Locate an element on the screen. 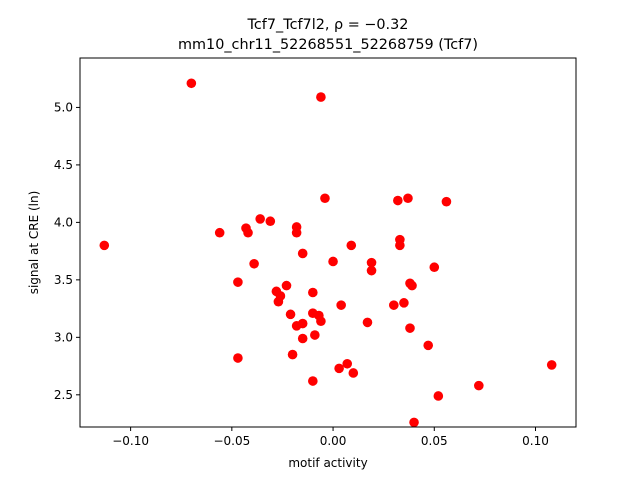 Image resolution: width=640 pixels, height=480 pixels. y-tick-label-0: 2.5 is located at coordinates (63, 395).